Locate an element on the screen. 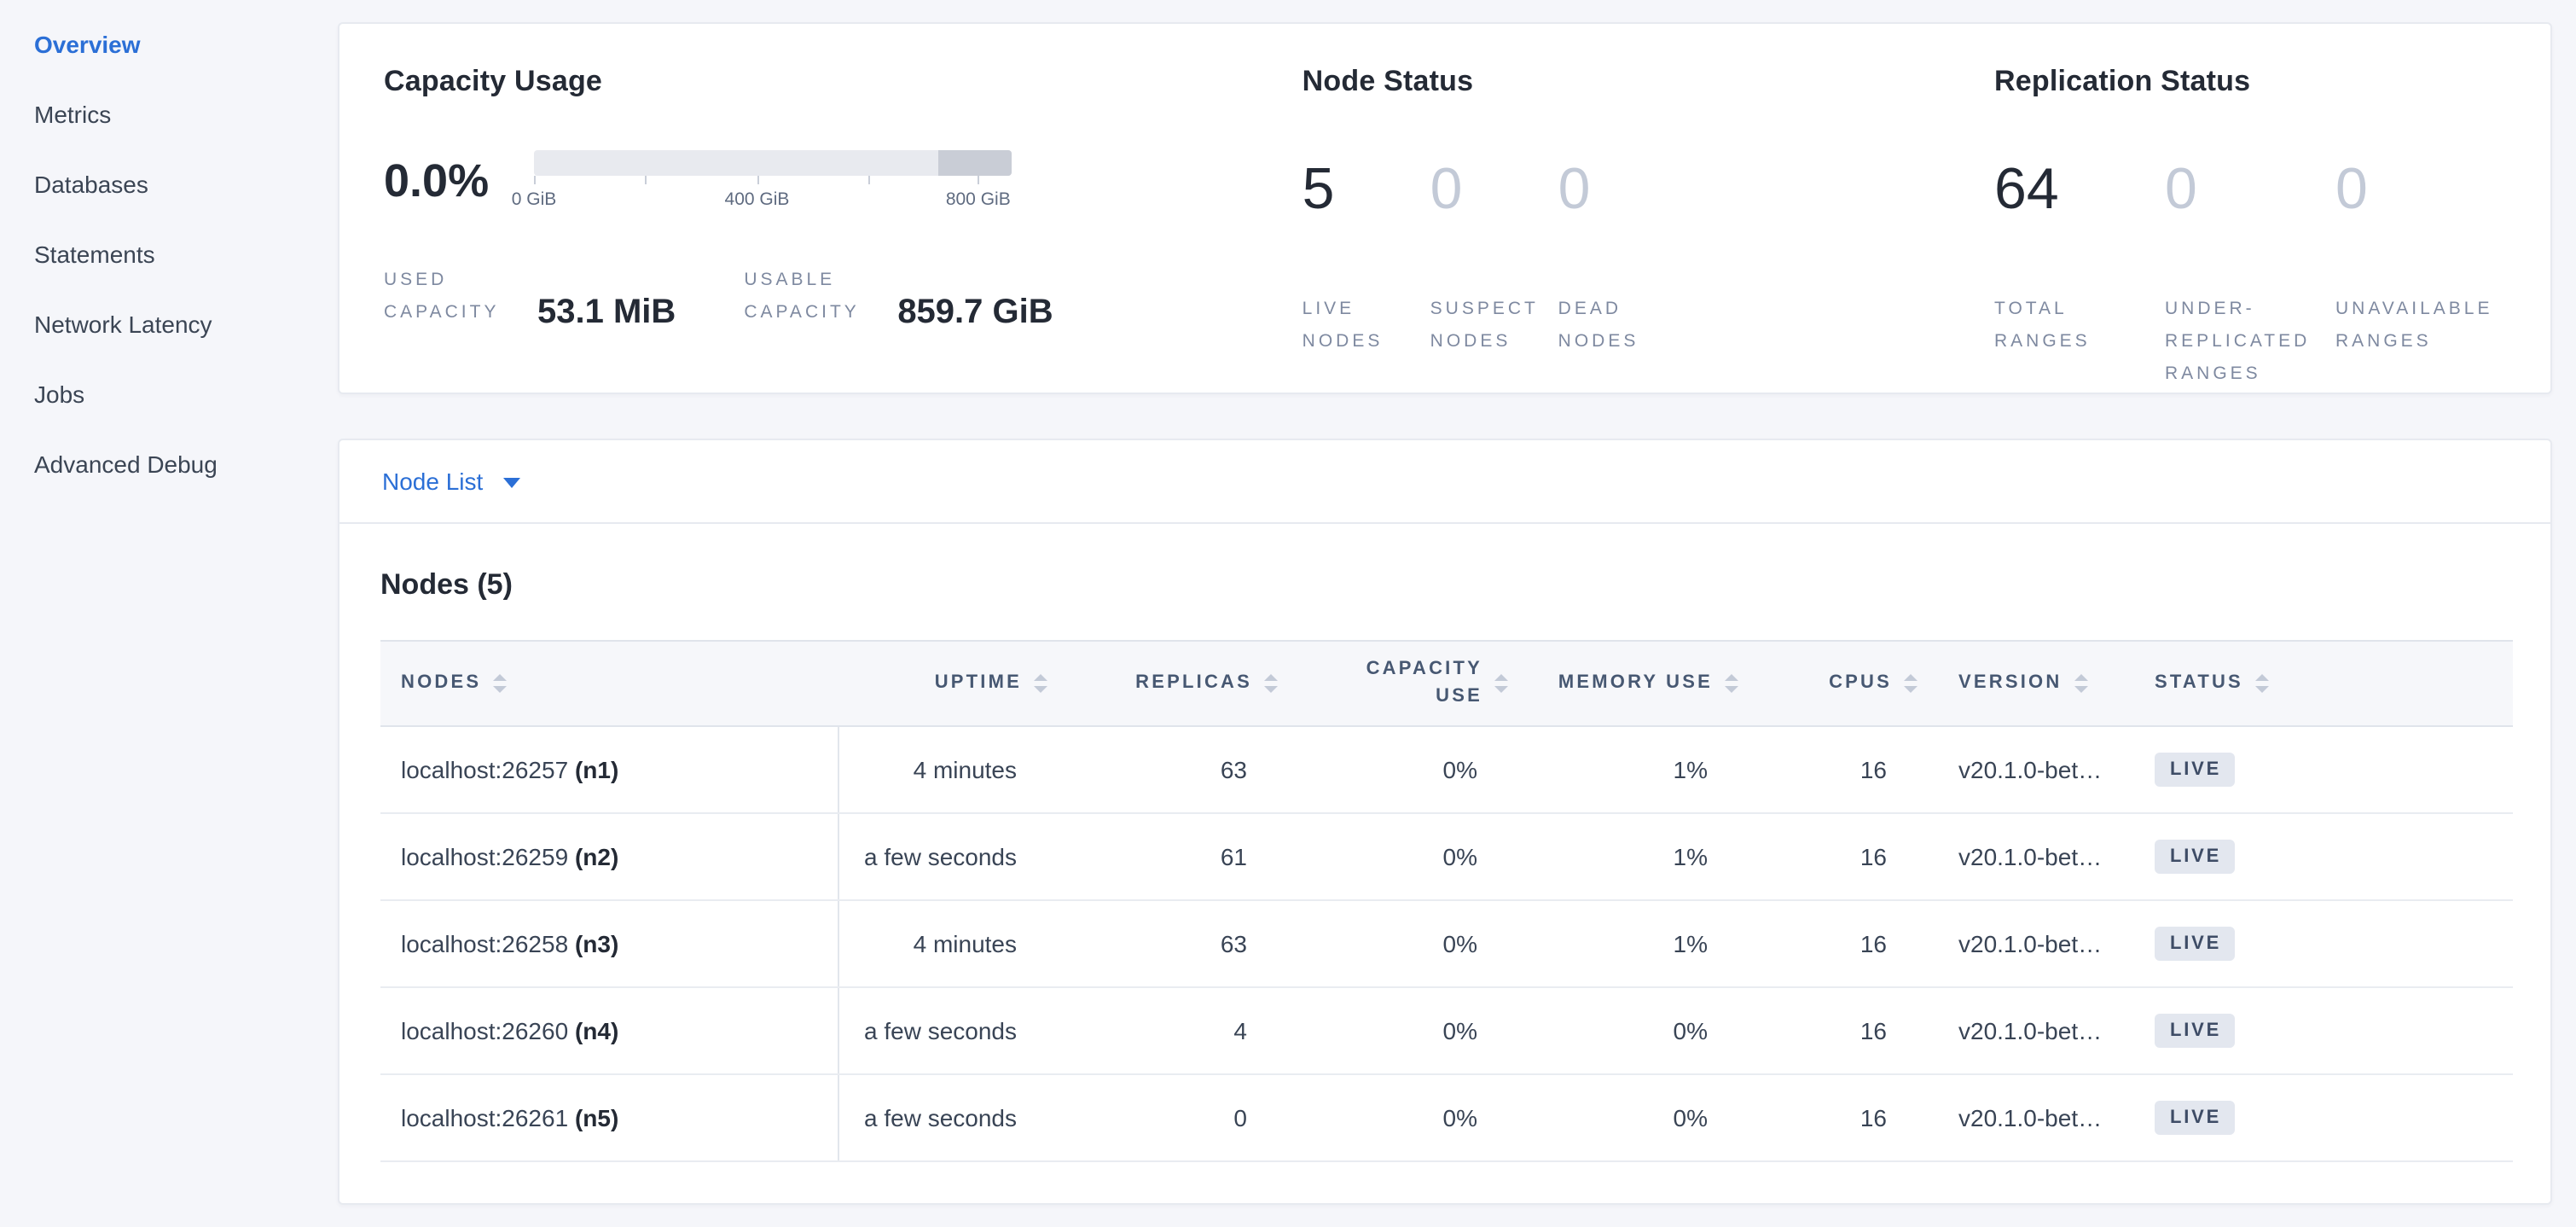 The image size is (2576, 1227). suspect-nodes-label: SUSPECT NODES is located at coordinates (1484, 325).